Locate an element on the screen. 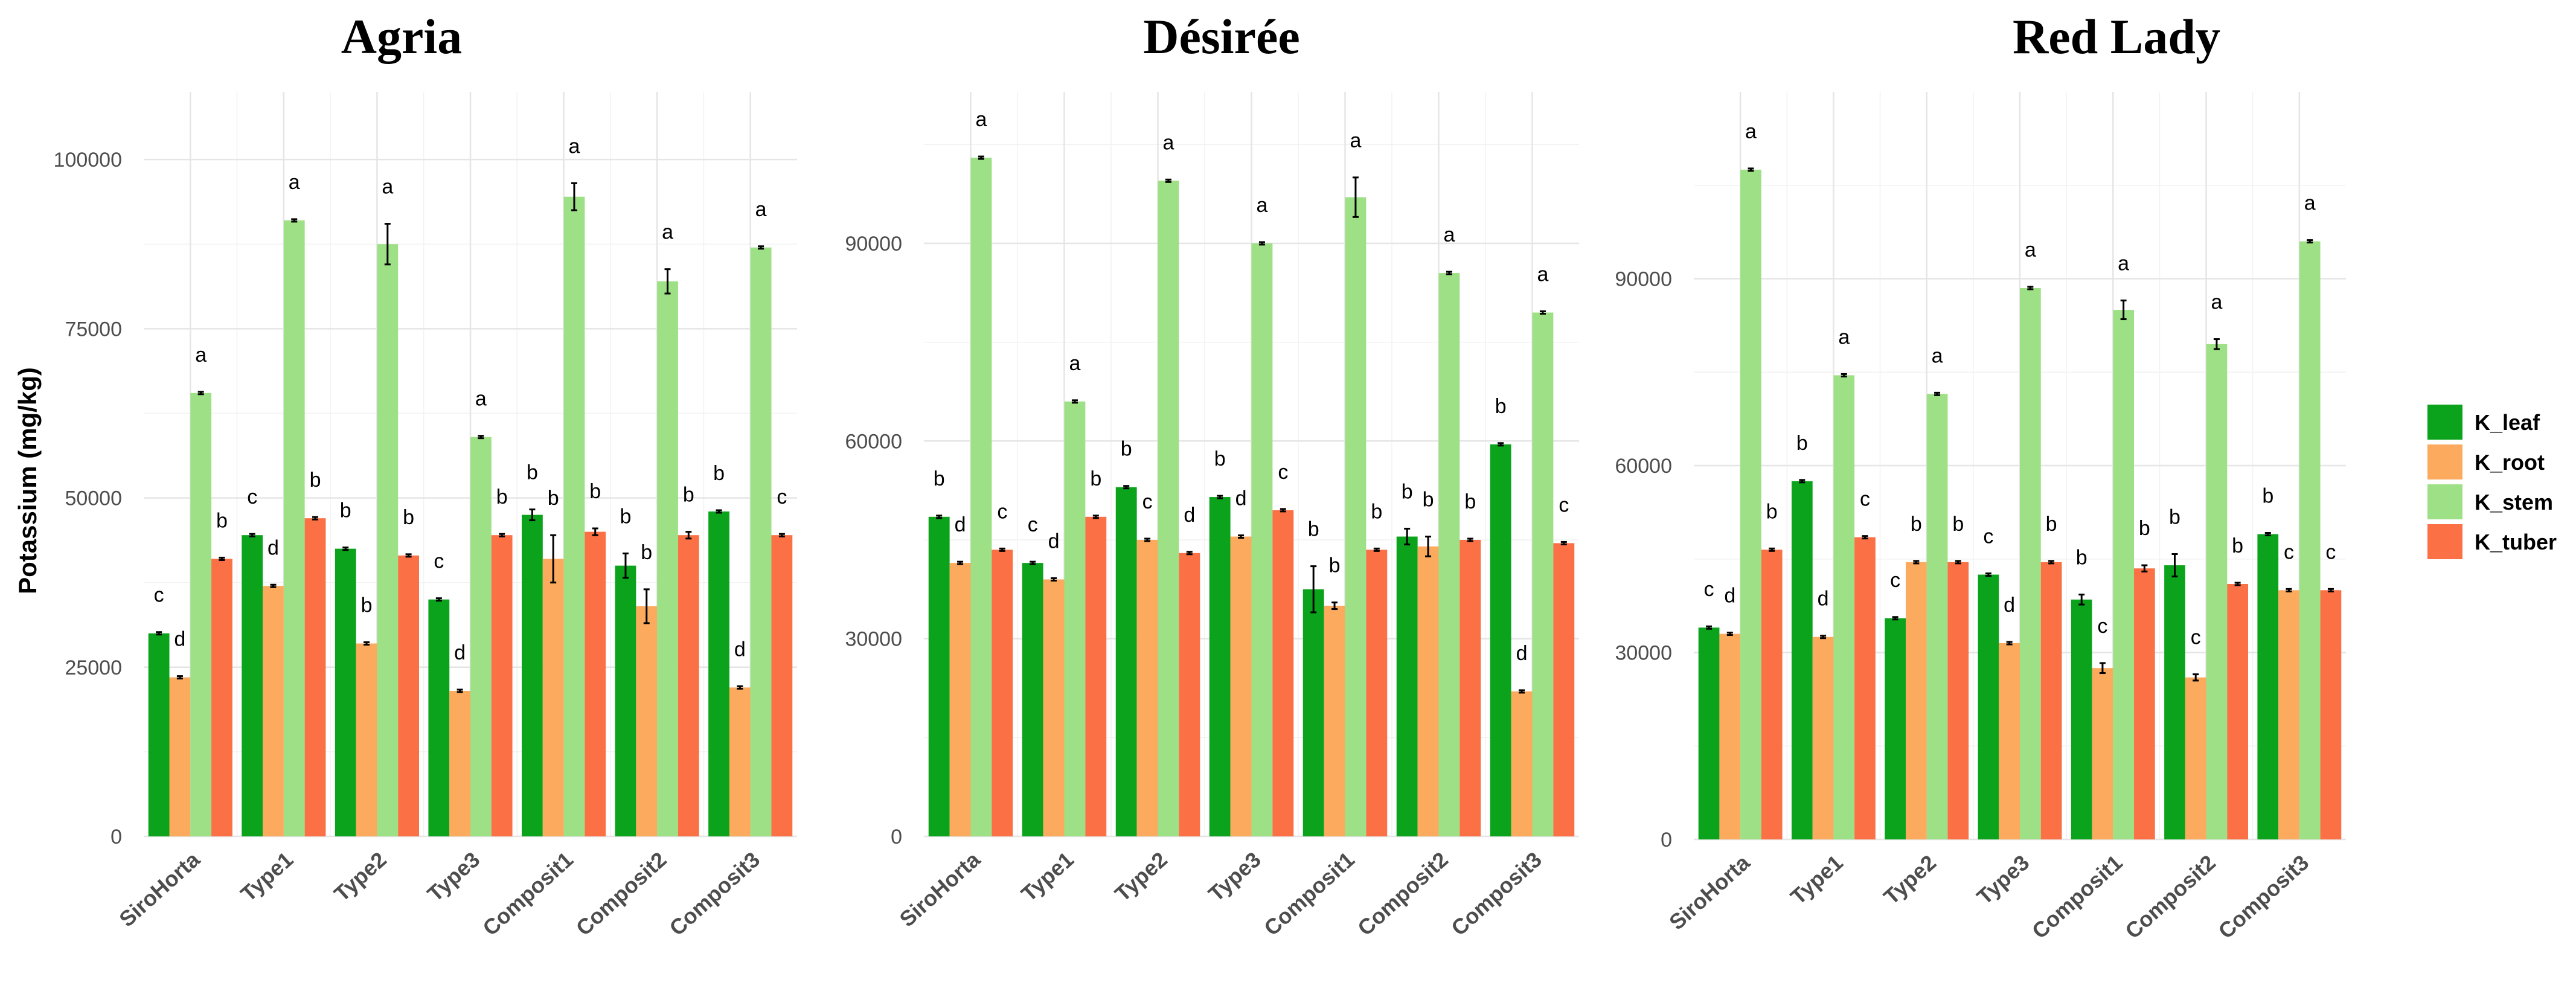  bar-k-stem-composit1 is located at coordinates (2123, 574).